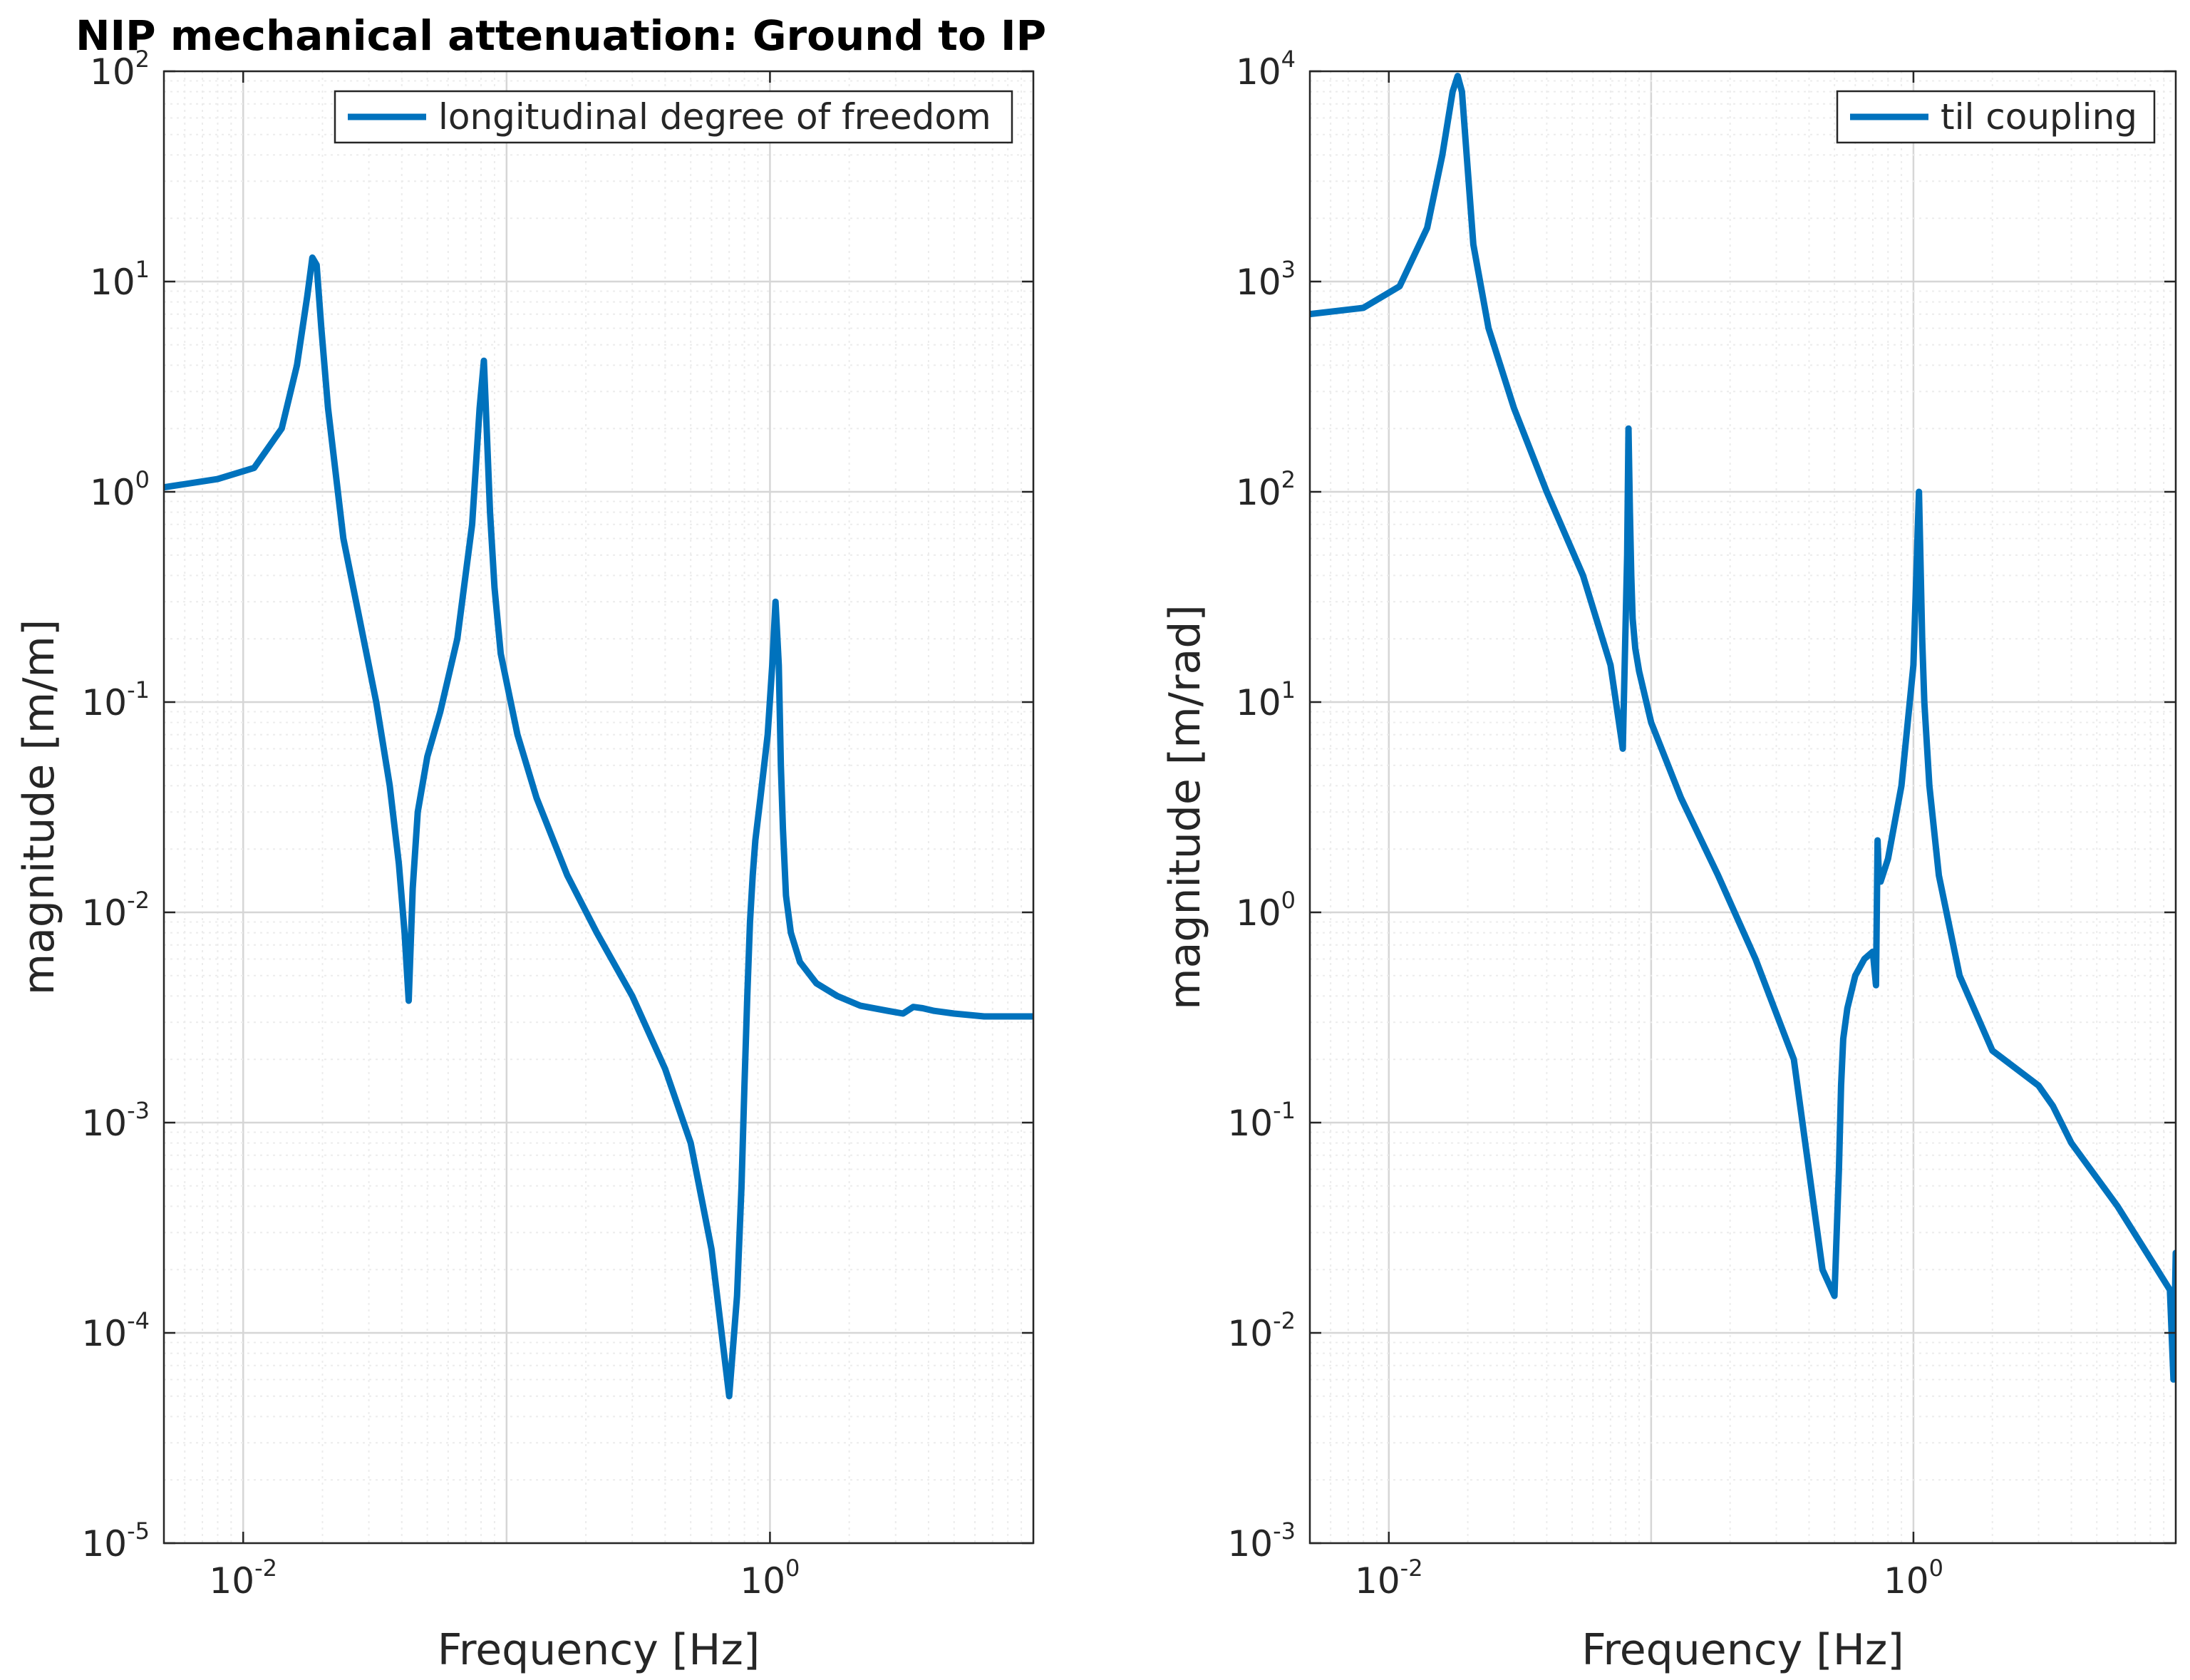 The image size is (2190, 1680). What do you see at coordinates (599, 1650) in the screenshot?
I see `plot-longitudinal-xlabel: Frequency [Hz]` at bounding box center [599, 1650].